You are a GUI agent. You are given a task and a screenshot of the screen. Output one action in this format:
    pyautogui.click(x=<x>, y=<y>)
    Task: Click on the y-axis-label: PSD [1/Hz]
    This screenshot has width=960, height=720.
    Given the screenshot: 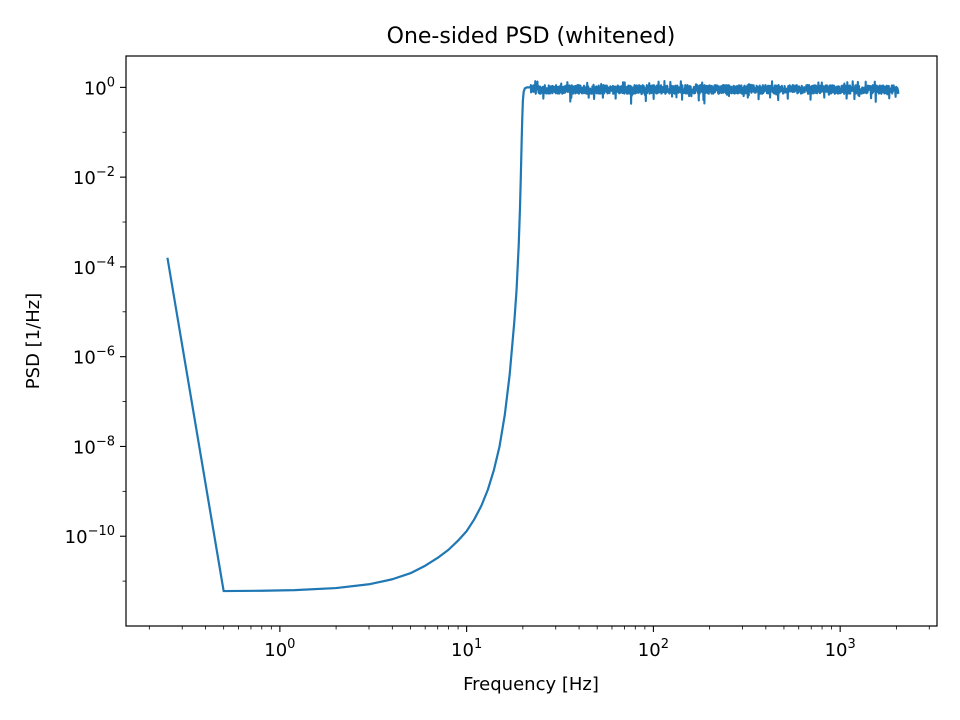 What is the action you would take?
    pyautogui.click(x=33, y=341)
    